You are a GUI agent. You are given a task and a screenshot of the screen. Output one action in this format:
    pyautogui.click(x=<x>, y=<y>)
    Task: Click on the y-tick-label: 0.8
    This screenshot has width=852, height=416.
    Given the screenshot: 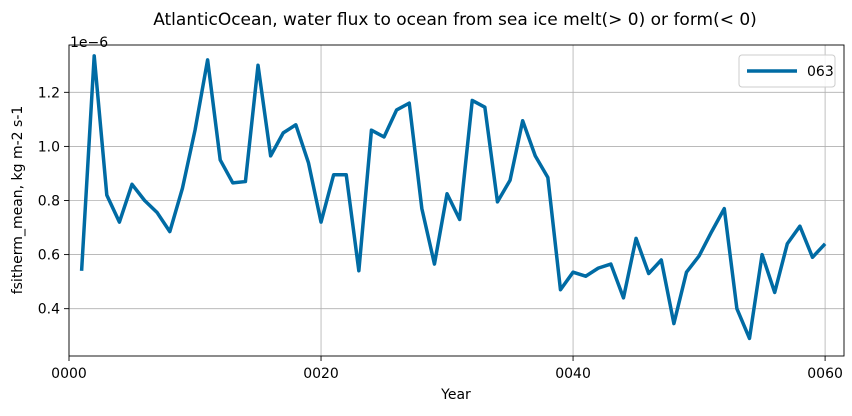 What is the action you would take?
    pyautogui.click(x=49, y=202)
    